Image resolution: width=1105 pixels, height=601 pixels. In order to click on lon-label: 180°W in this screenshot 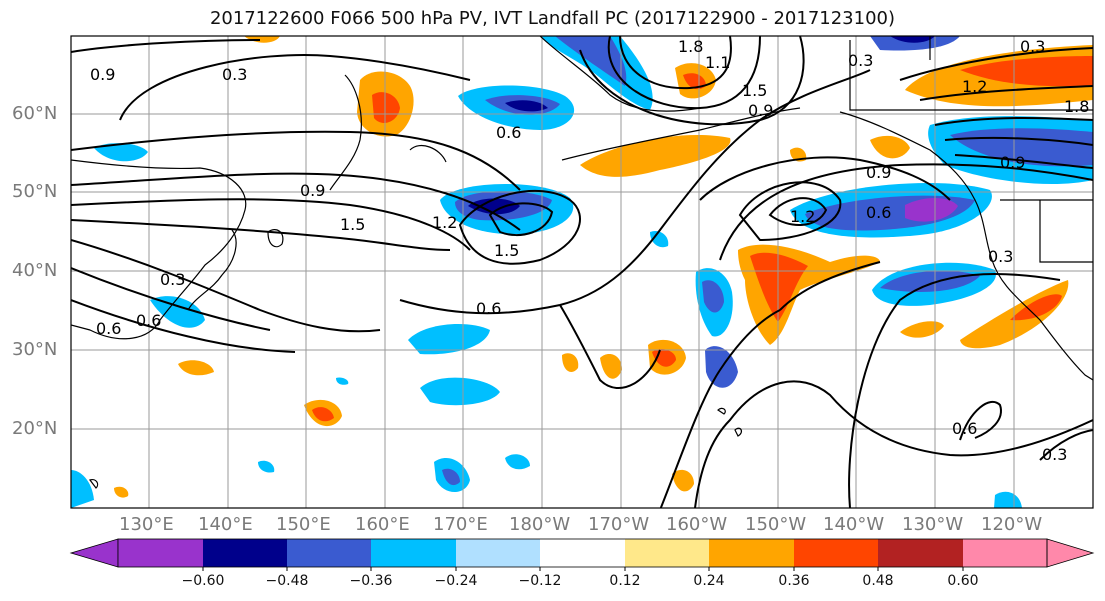, I will do `click(540, 524)`.